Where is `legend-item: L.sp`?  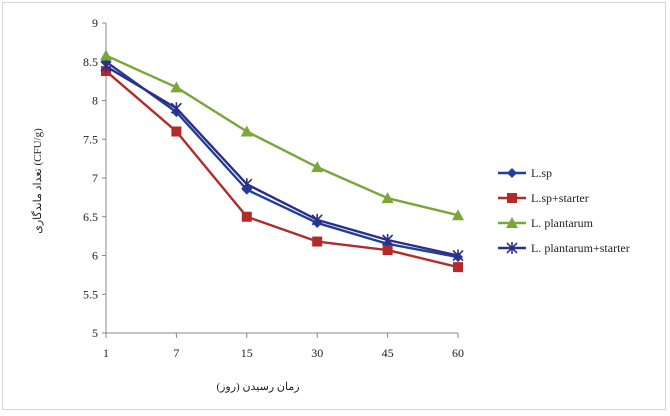 legend-item: L.sp is located at coordinates (525, 173).